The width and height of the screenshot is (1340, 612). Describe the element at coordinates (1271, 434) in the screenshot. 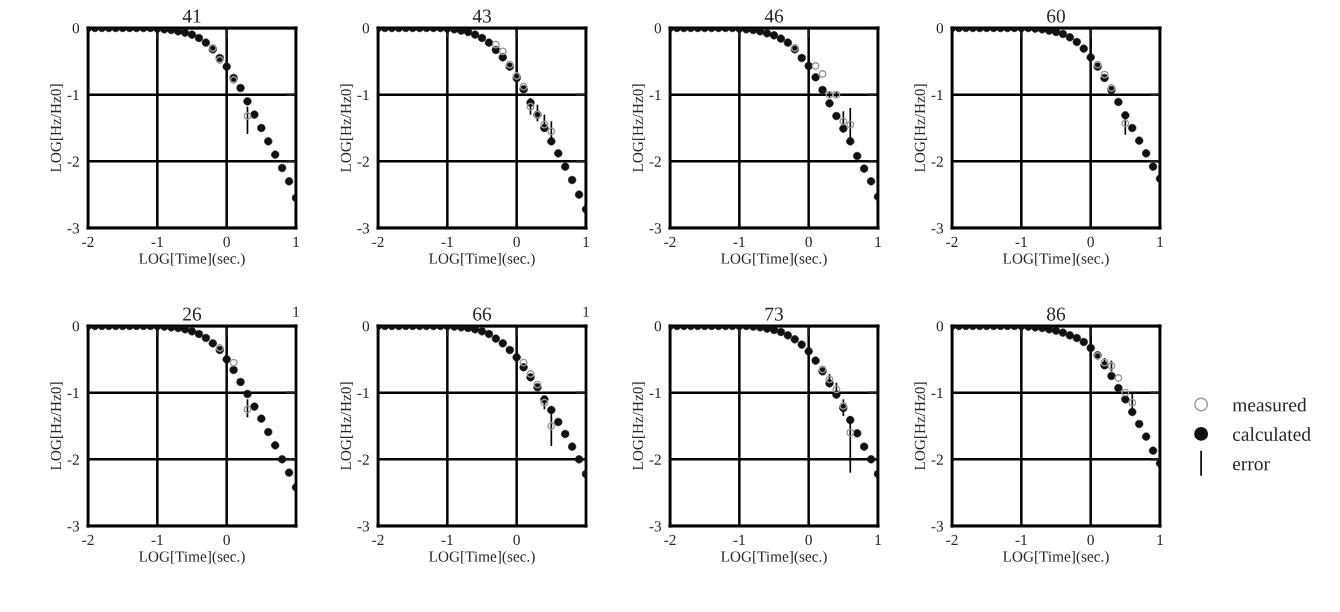

I see `legend-label: calculated` at that location.